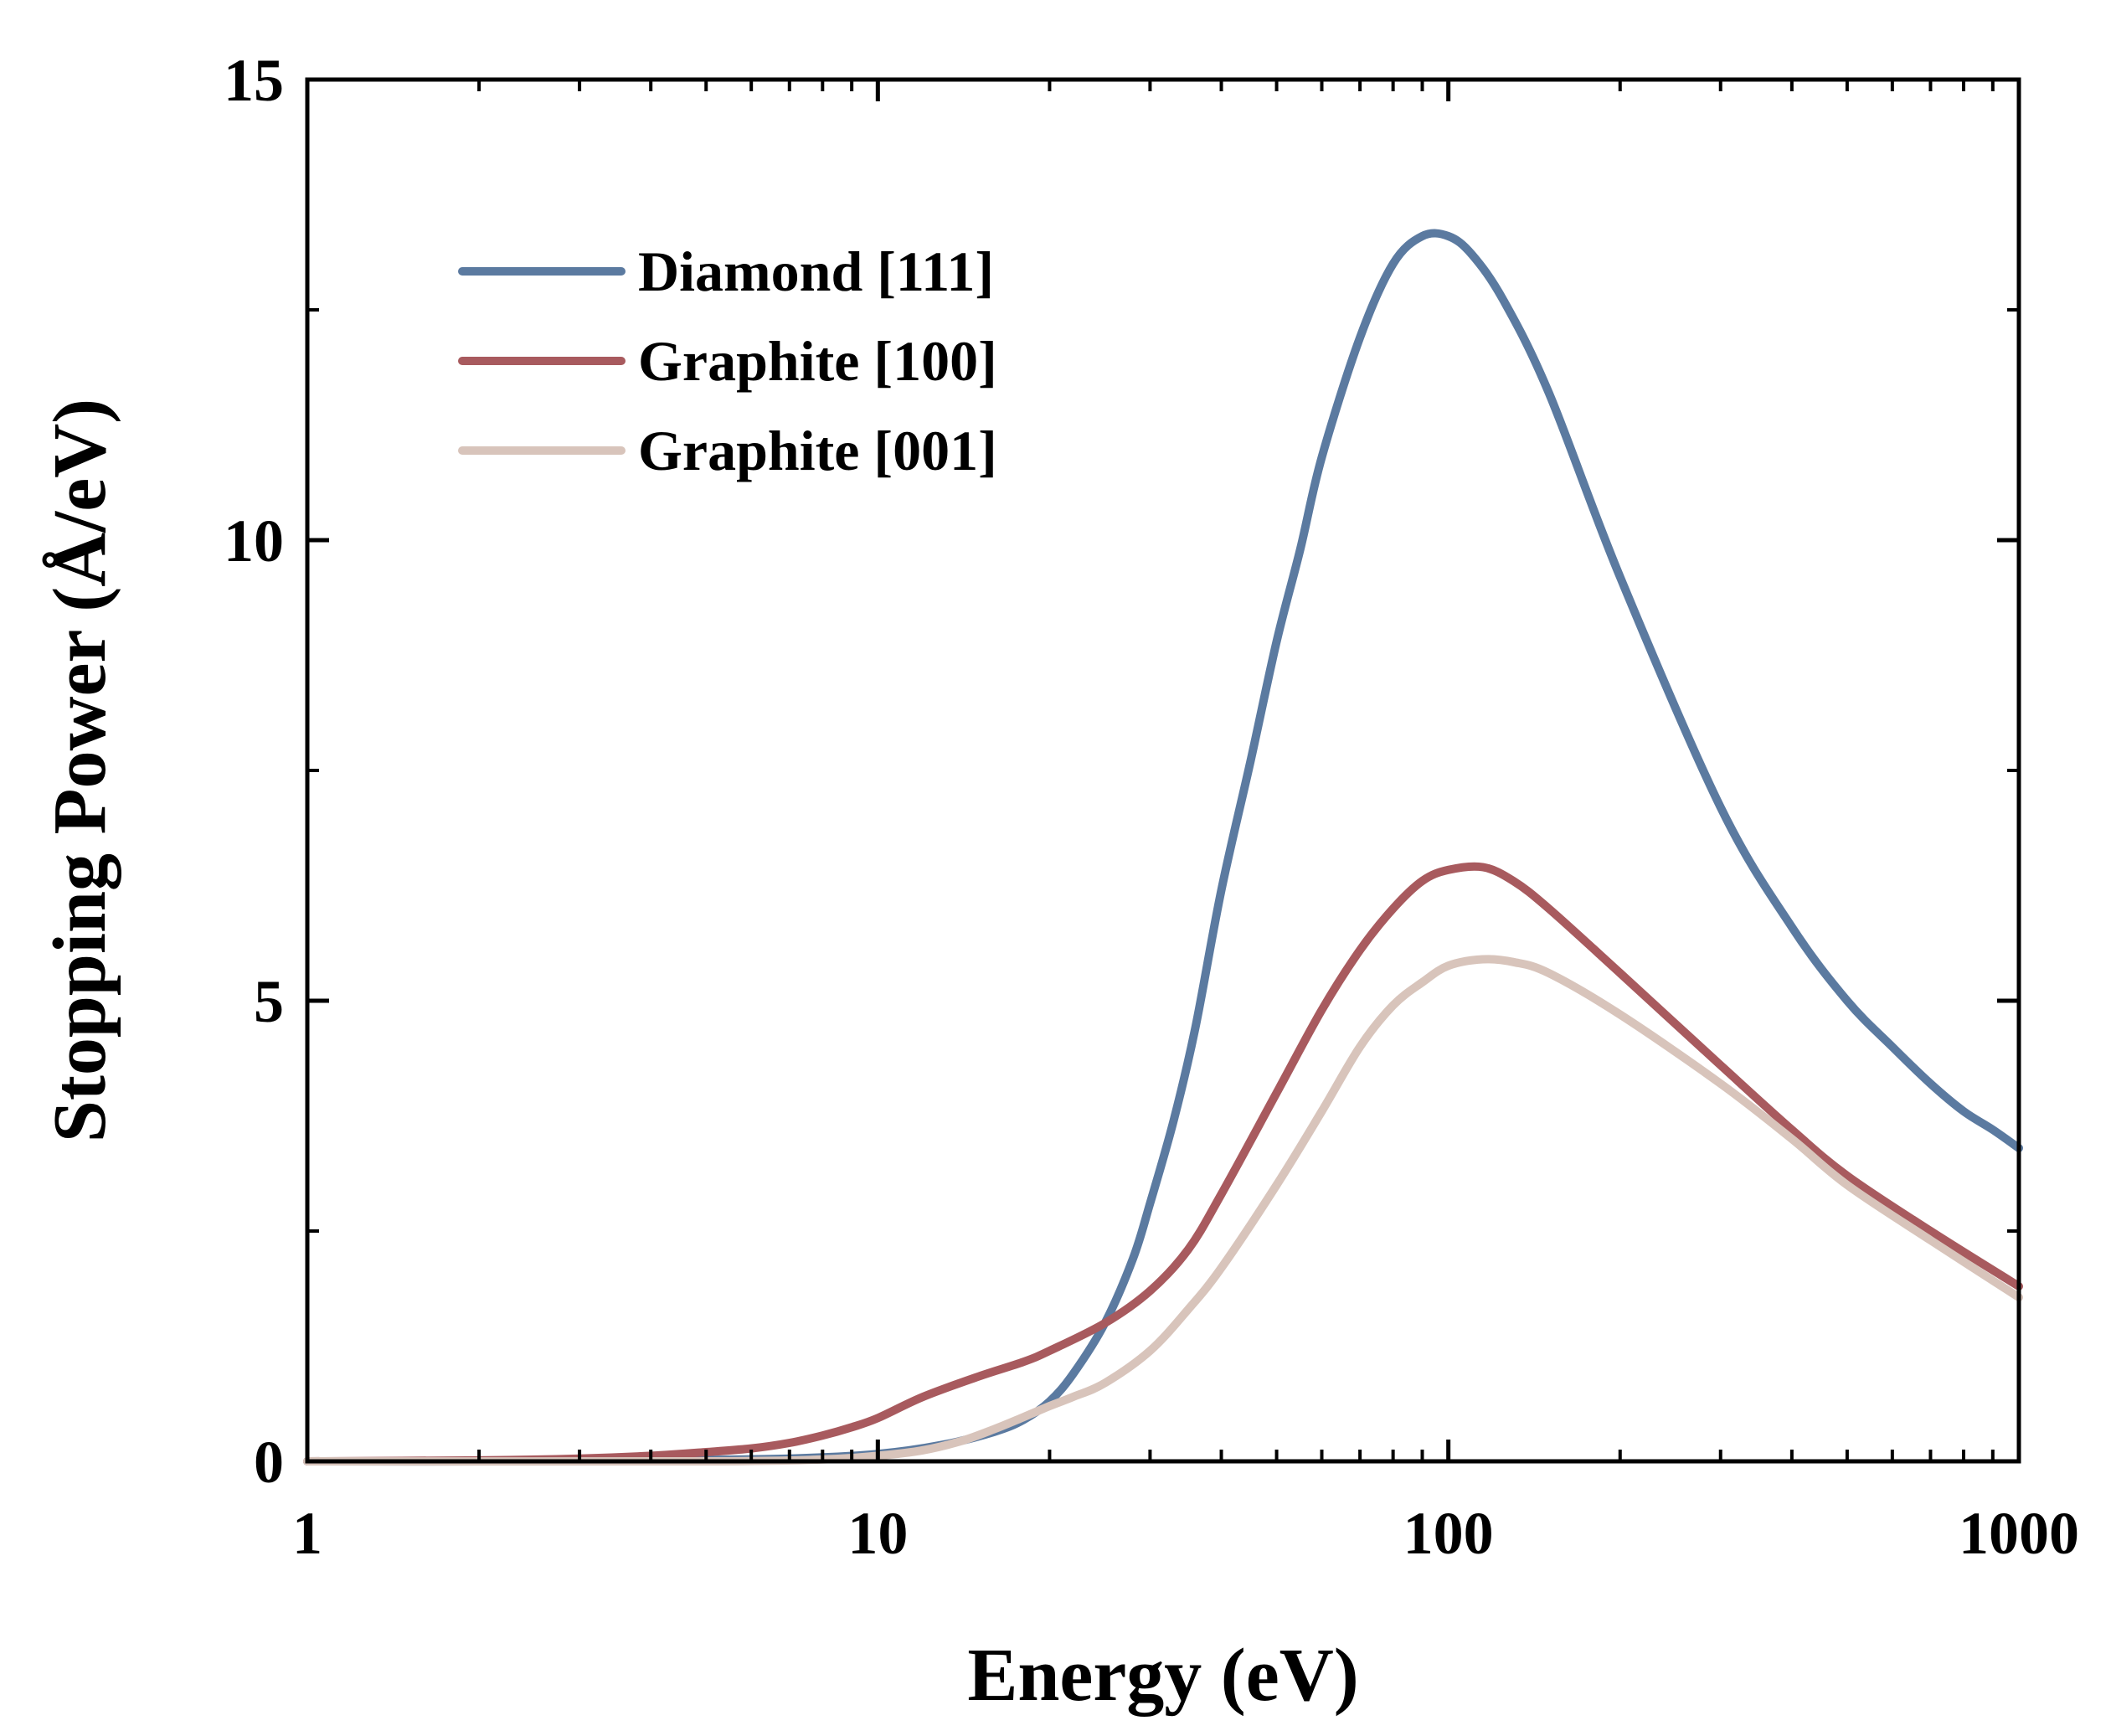  I want to click on legend-label-3: Graphite [001], so click(817, 451).